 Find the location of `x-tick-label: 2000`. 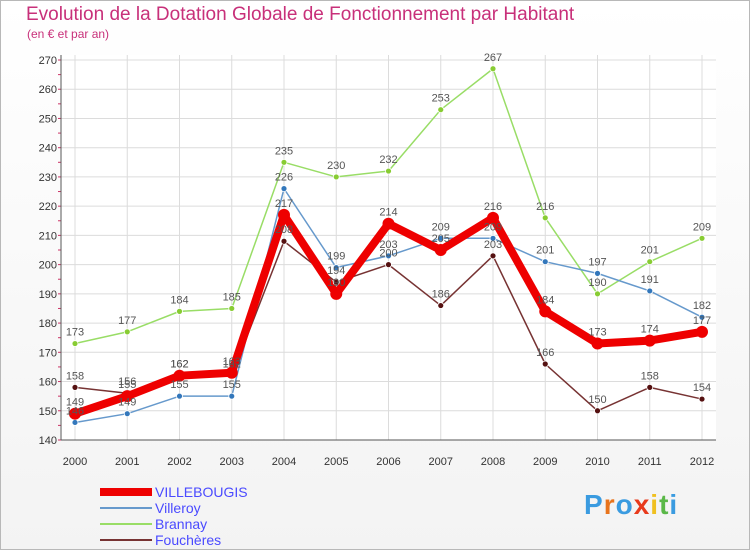

x-tick-label: 2000 is located at coordinates (75, 462).